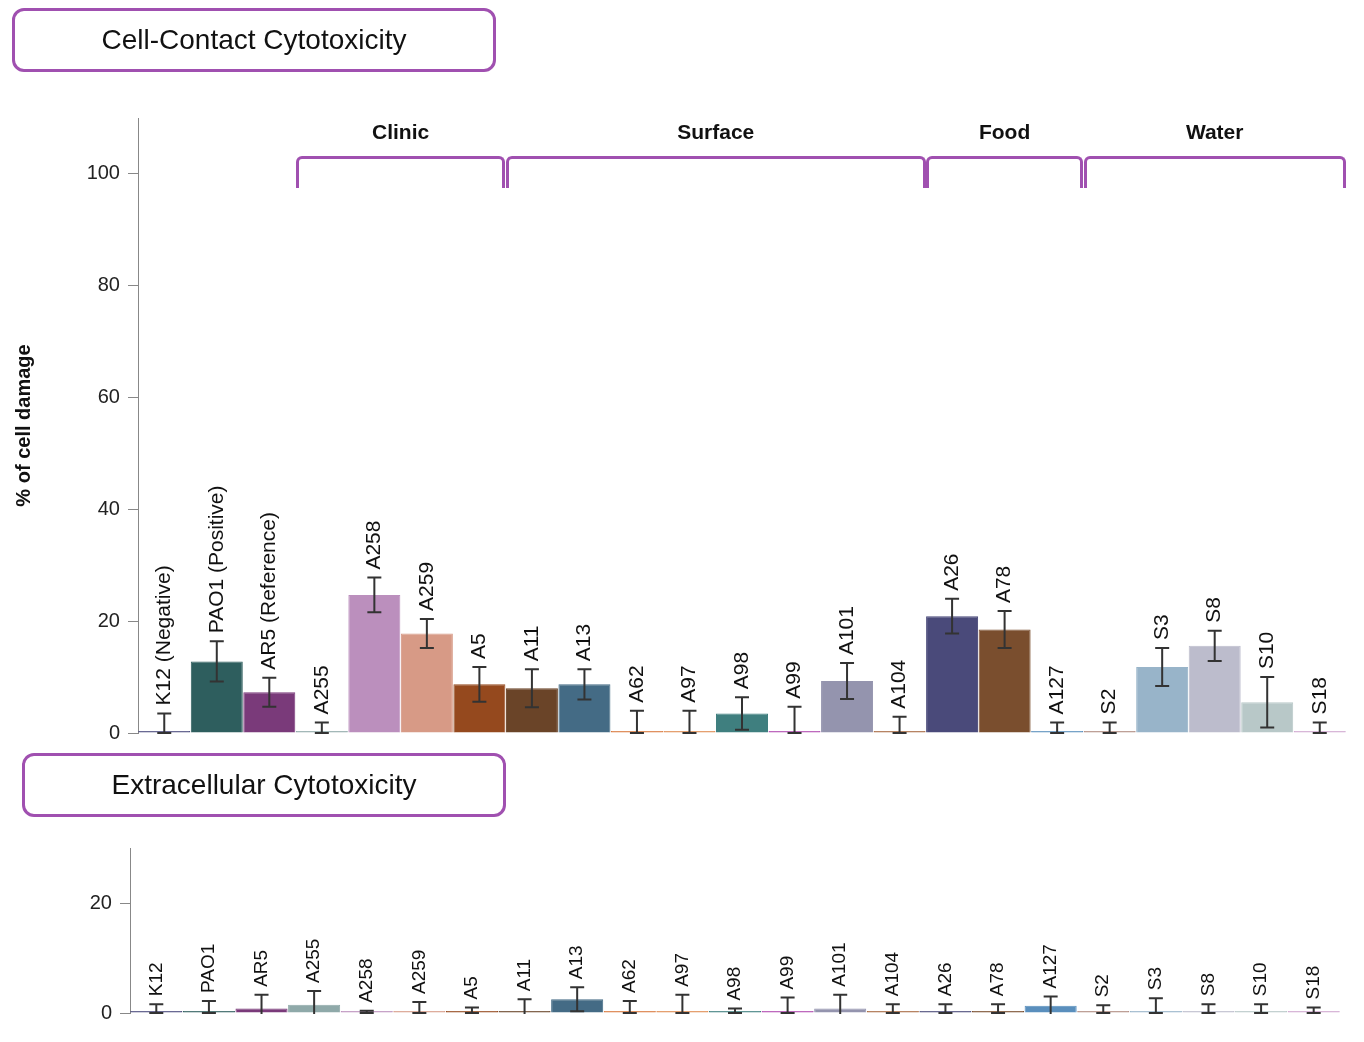 The image size is (1364, 1042). Describe the element at coordinates (268, 591) in the screenshot. I see `x-tick-label: AR5 (Reference)` at that location.